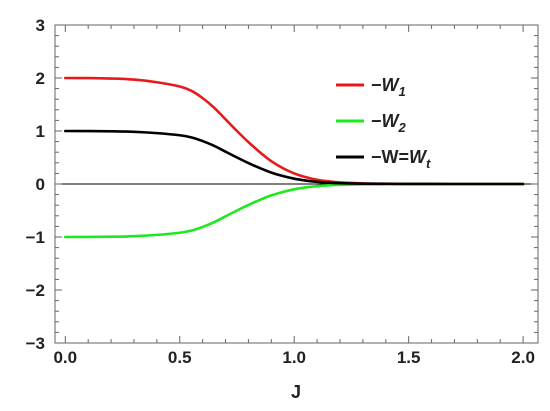 The image size is (550, 411). Describe the element at coordinates (40, 78) in the screenshot. I see `y-tick-label: 2` at that location.